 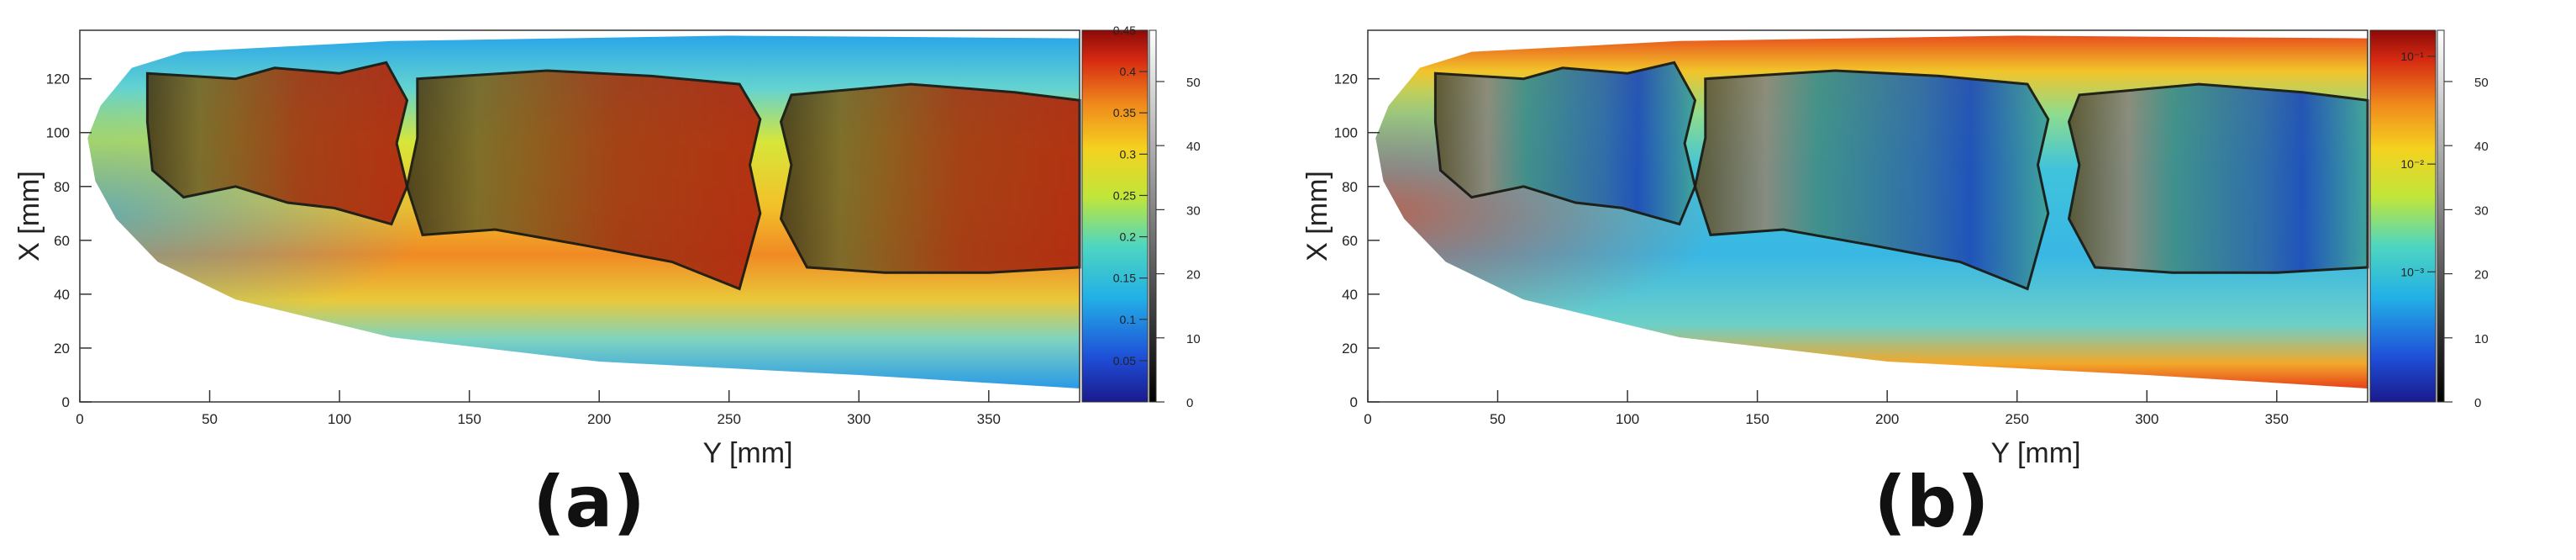 What do you see at coordinates (1128, 319) in the screenshot?
I see `colorbar-tick-label: 0.1` at bounding box center [1128, 319].